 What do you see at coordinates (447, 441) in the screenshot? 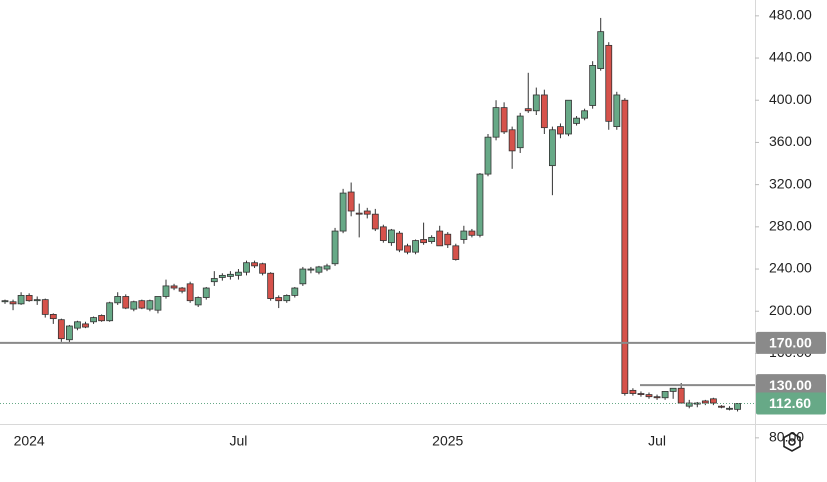
I see `x-tick-label: 2025` at bounding box center [447, 441].